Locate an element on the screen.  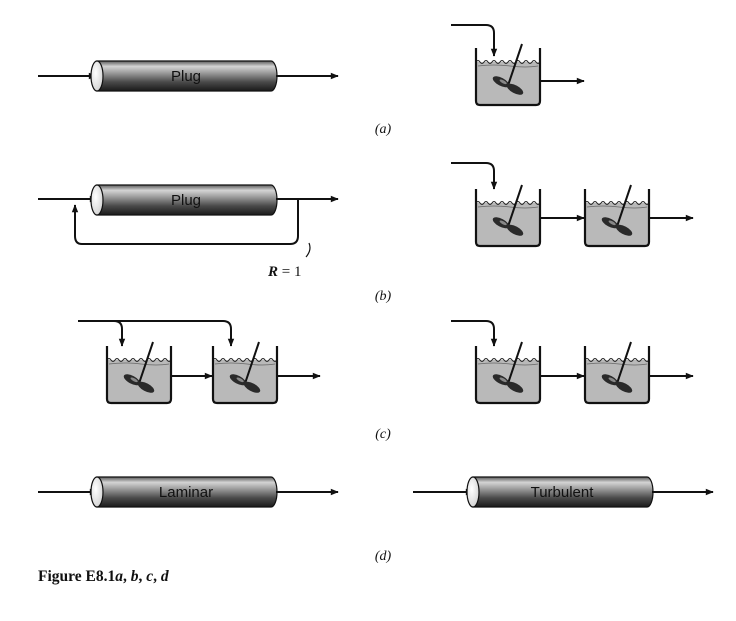
plug-flow-reactor-b: Plug is located at coordinates (184, 200).